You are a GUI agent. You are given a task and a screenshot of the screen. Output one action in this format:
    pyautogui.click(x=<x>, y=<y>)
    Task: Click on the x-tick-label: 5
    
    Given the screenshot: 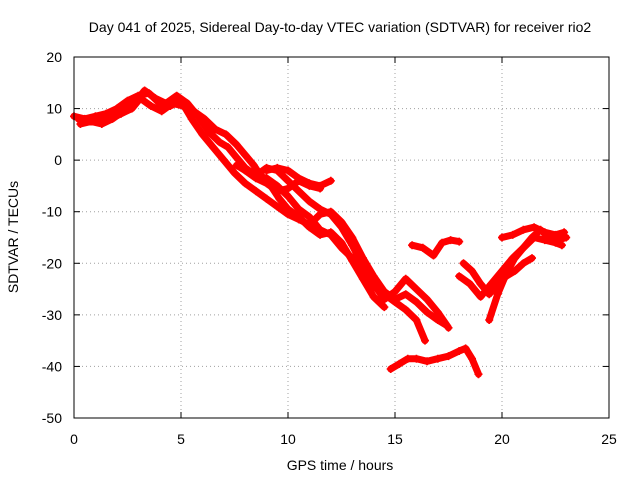 What is the action you would take?
    pyautogui.click(x=181, y=439)
    